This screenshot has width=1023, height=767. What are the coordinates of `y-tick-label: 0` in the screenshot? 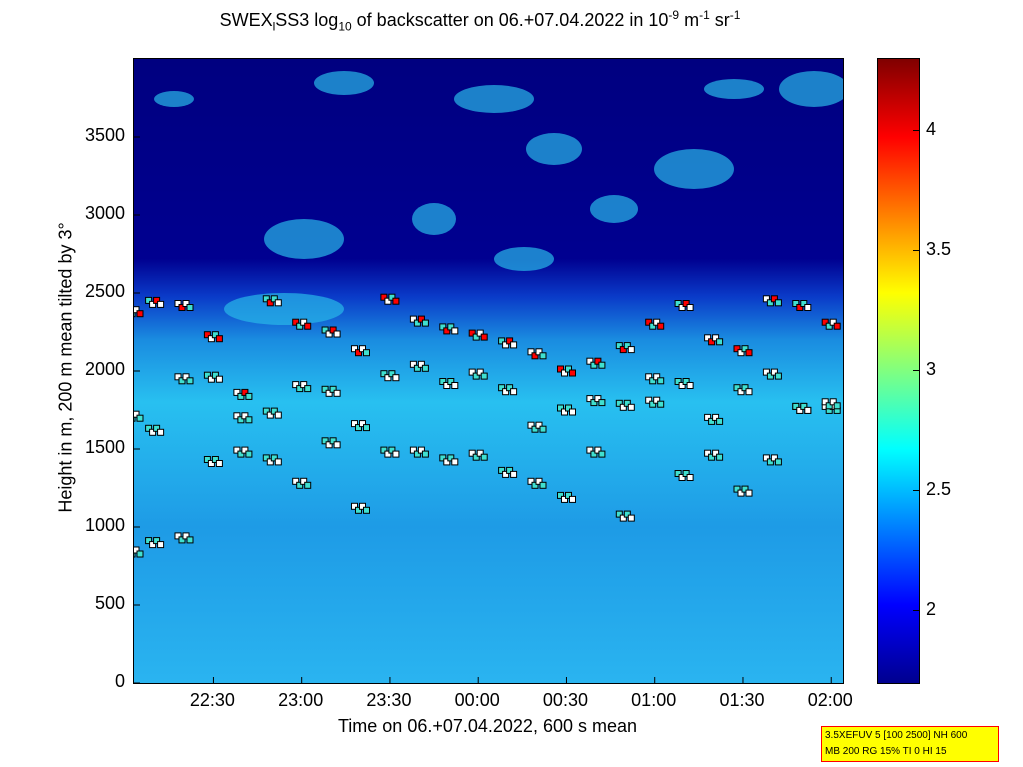 It's located at (119, 681).